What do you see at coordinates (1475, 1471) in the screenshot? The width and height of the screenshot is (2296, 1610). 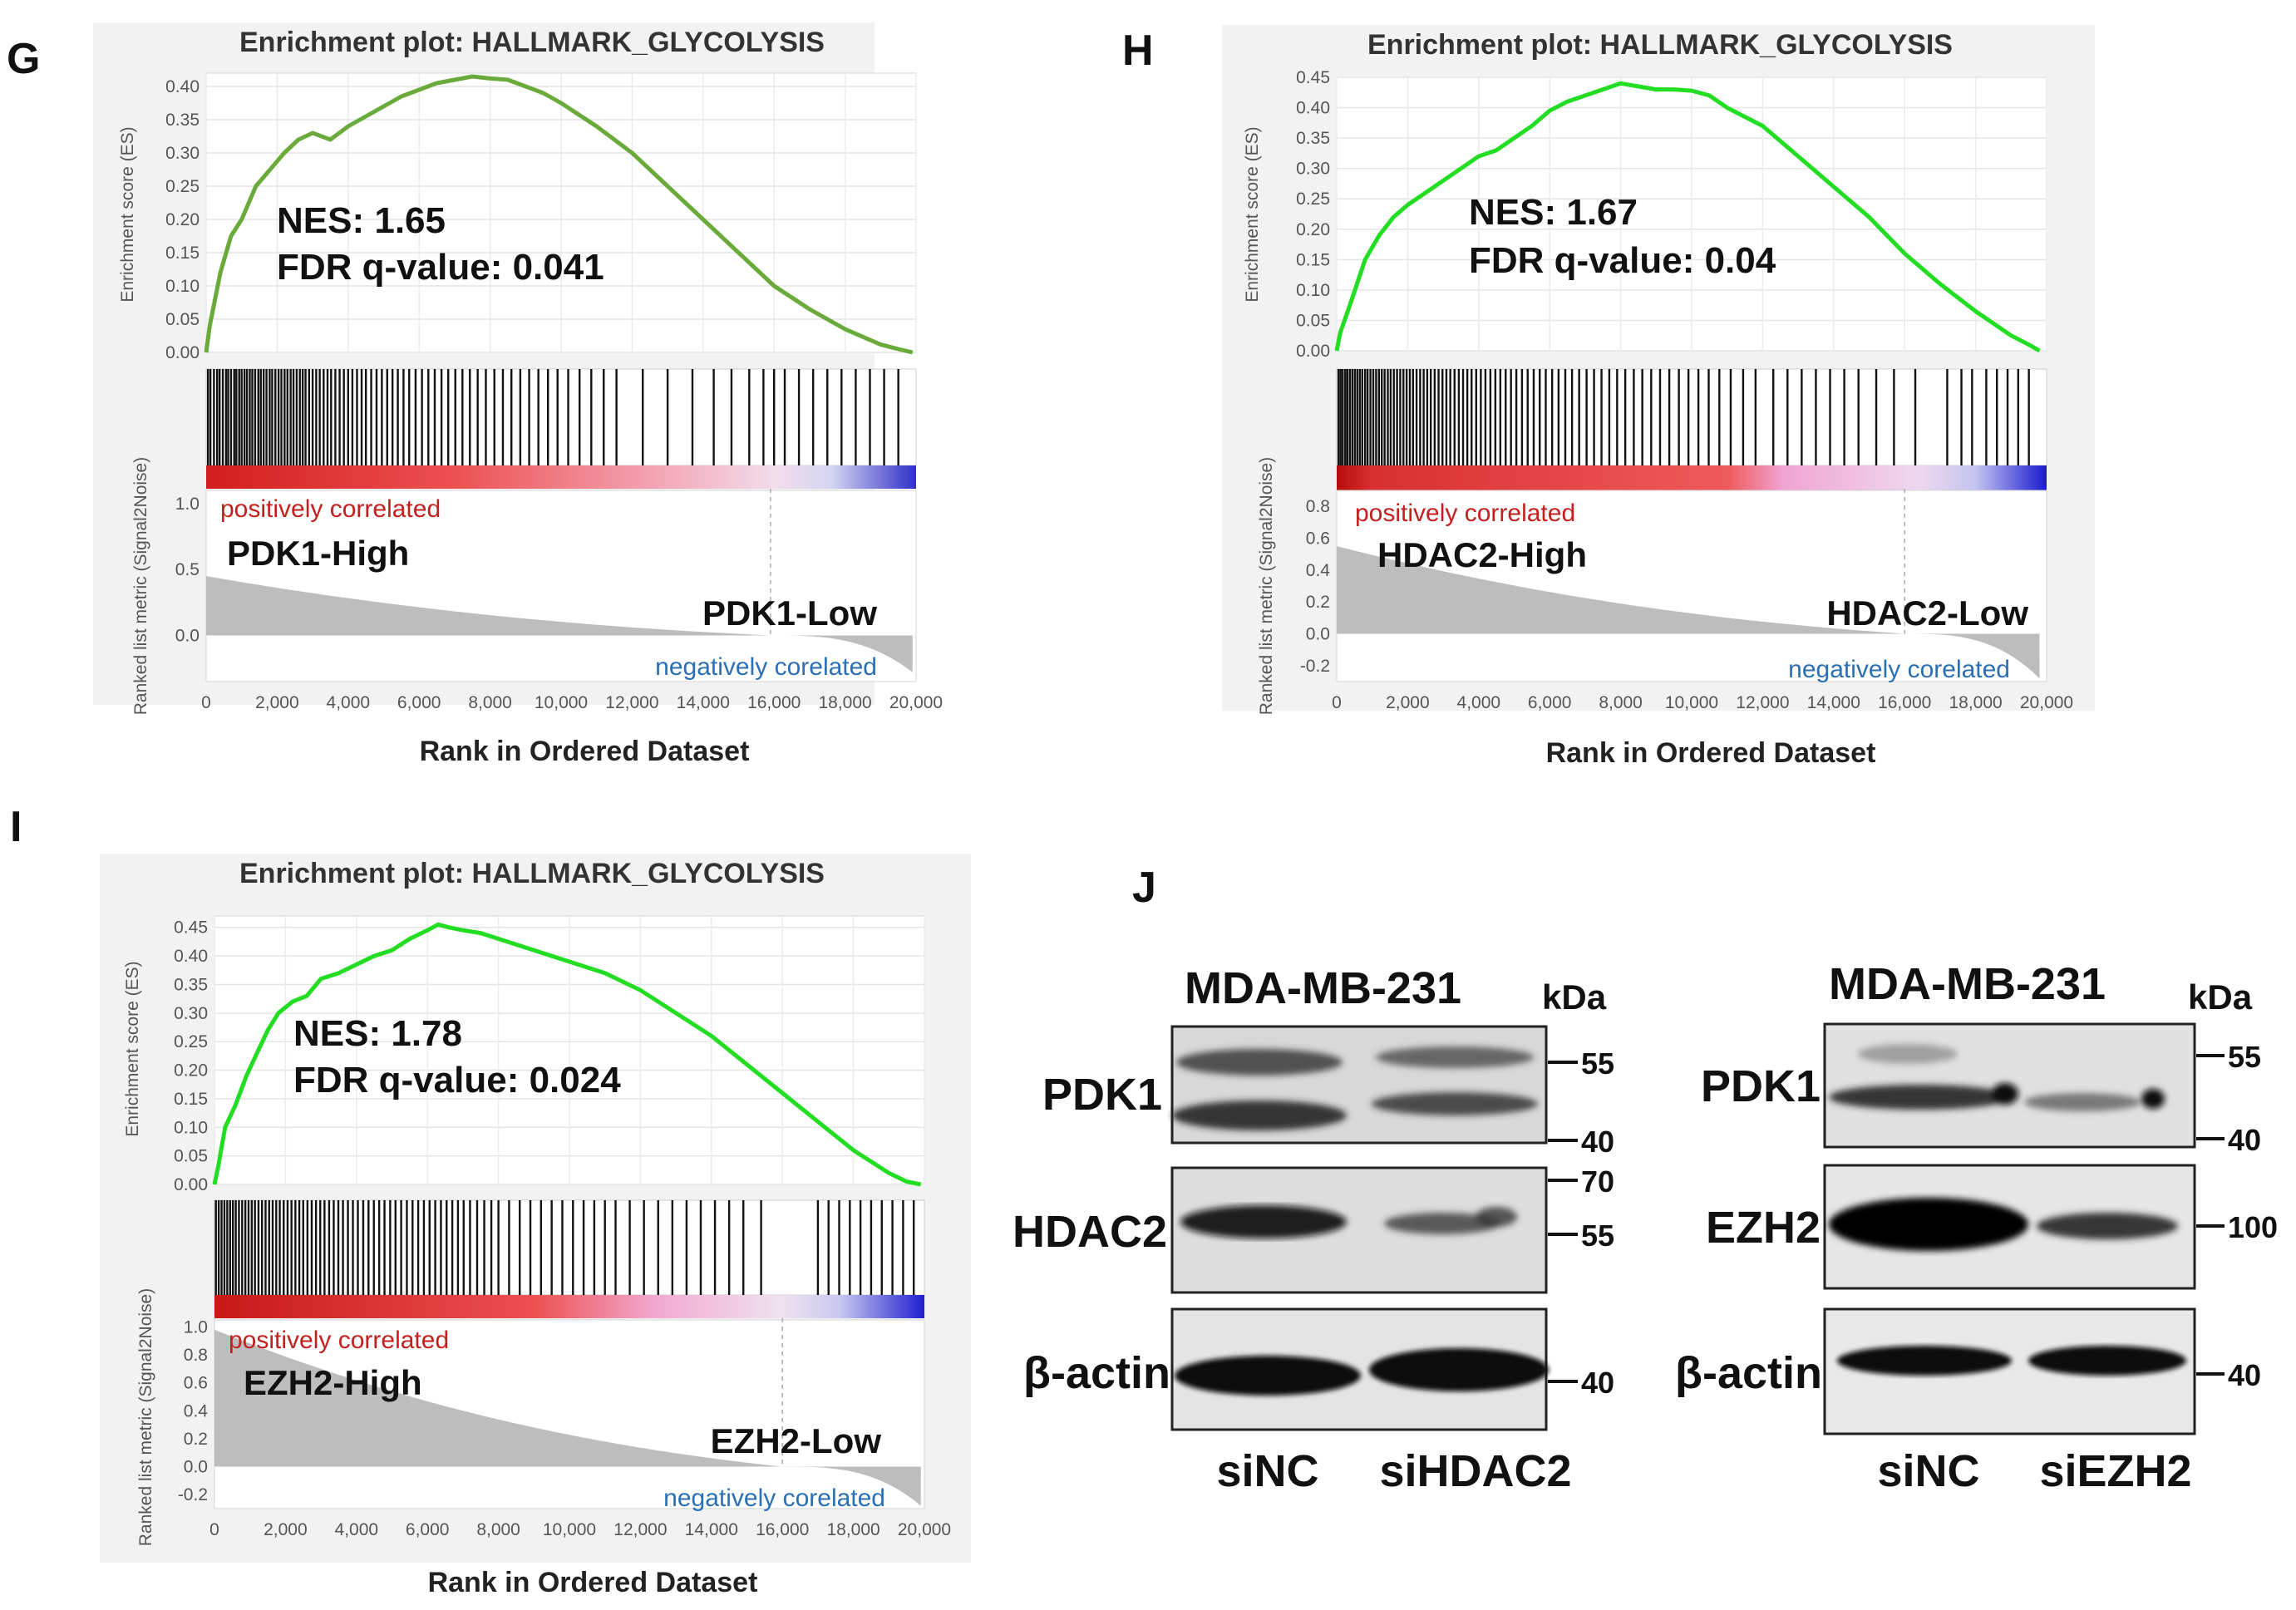 I see `blot-left-lane-sihdac2: siHDAC2` at bounding box center [1475, 1471].